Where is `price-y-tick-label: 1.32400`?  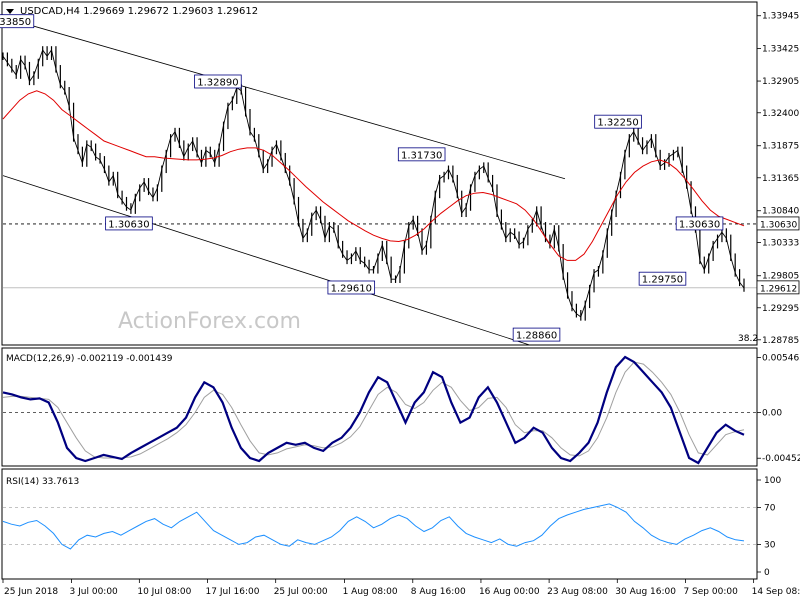 price-y-tick-label: 1.32400 is located at coordinates (780, 114).